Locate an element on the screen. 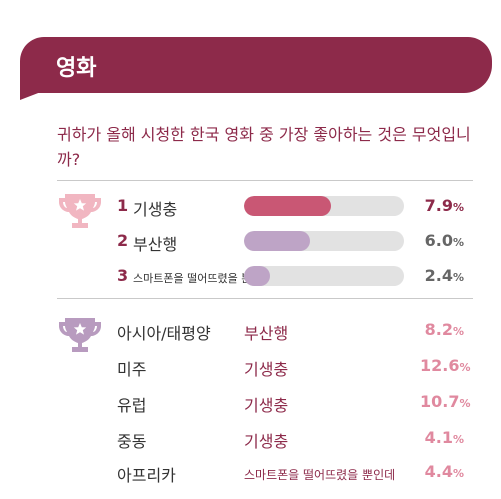 This screenshot has height=499, width=501. bar-value-label: 2.4% is located at coordinates (444, 275).